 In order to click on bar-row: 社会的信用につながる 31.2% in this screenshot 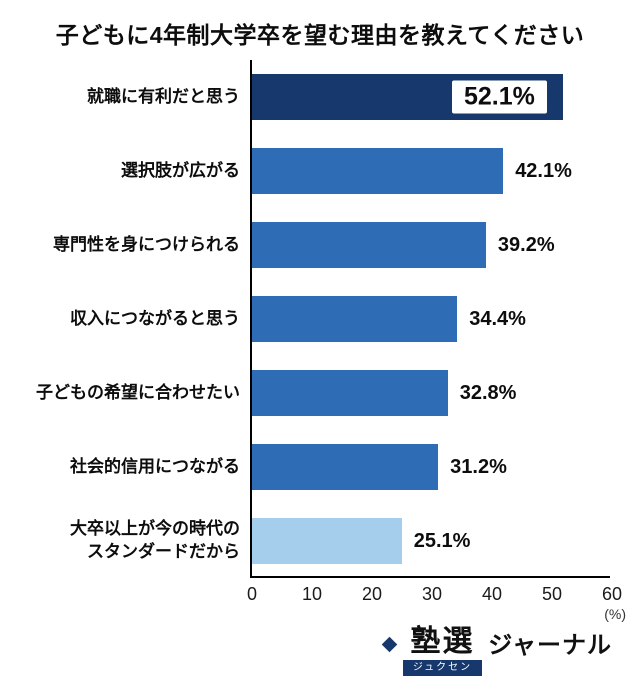, I will do `click(320, 467)`.